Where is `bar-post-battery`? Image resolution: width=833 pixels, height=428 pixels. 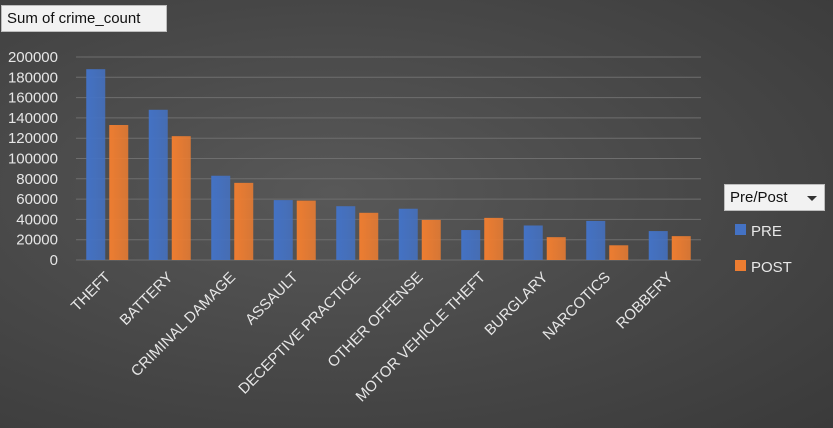 bar-post-battery is located at coordinates (181, 198).